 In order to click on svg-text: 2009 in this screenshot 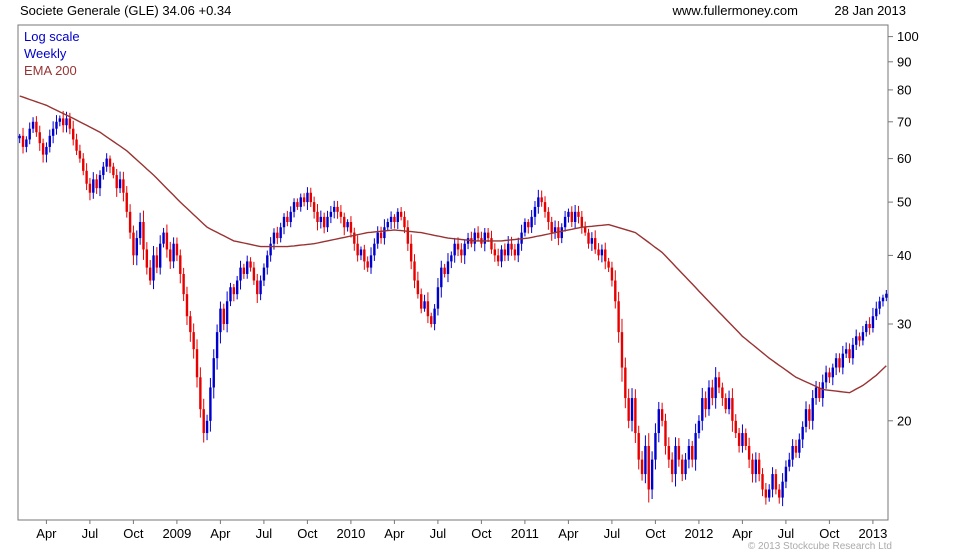, I will do `click(176, 533)`.